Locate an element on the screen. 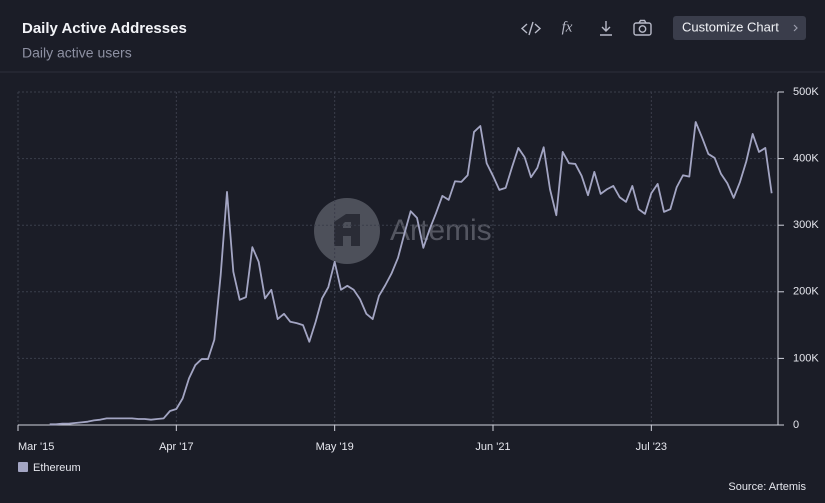  x-tick-label: Jul '23 is located at coordinates (651, 447).